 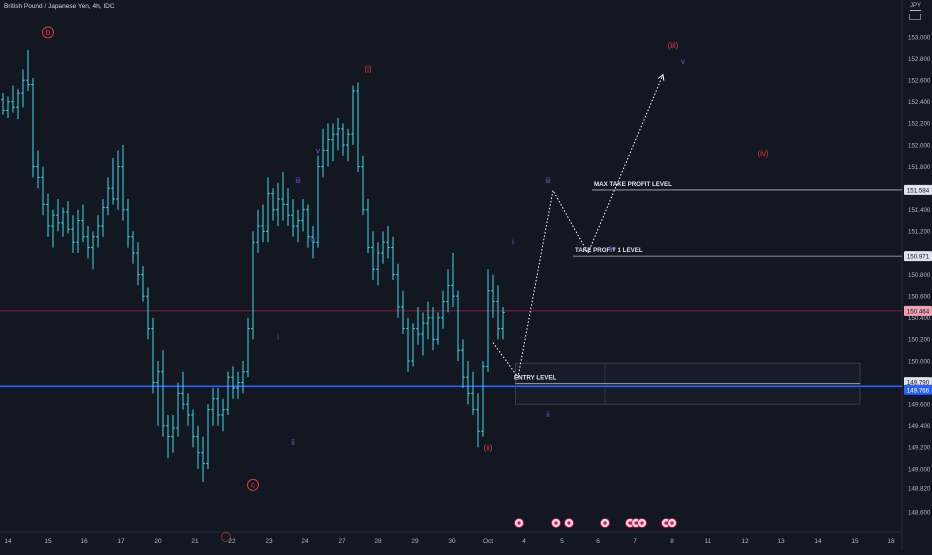 I want to click on price-tick-label: 150.000, so click(x=919, y=361).